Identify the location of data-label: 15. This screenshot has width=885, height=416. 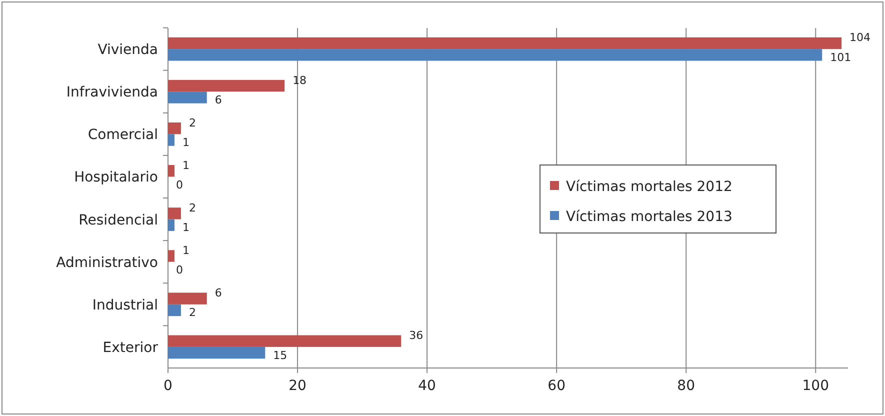
(280, 355).